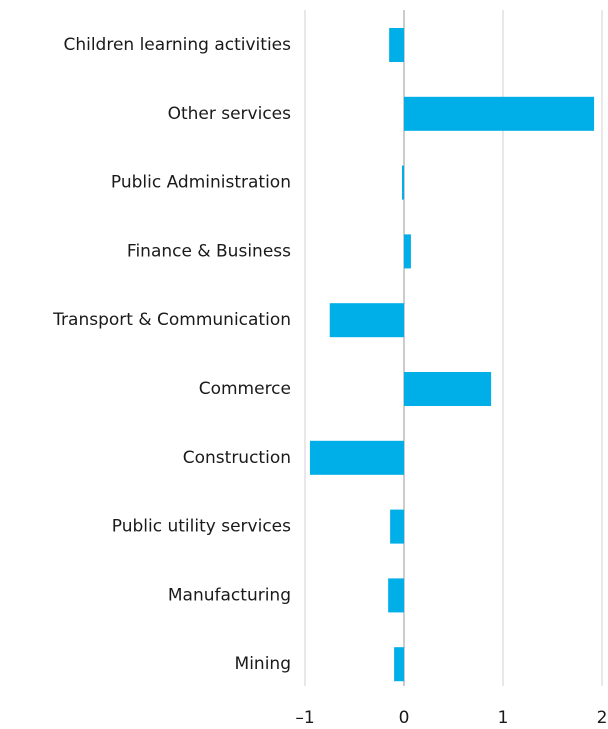 The height and width of the screenshot is (729, 608). I want to click on y-tick-label: Public Administration, so click(201, 183).